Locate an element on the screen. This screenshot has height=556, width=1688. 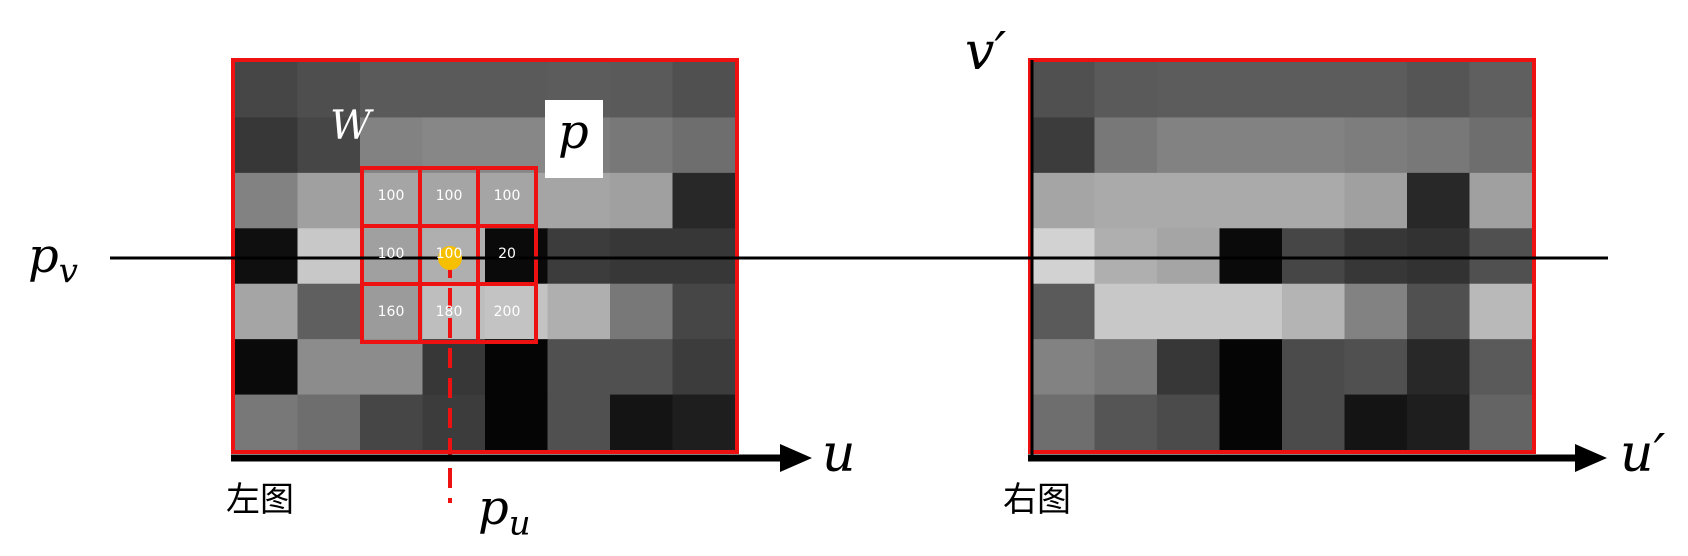
pixel-p-point is located at coordinates (450, 258).